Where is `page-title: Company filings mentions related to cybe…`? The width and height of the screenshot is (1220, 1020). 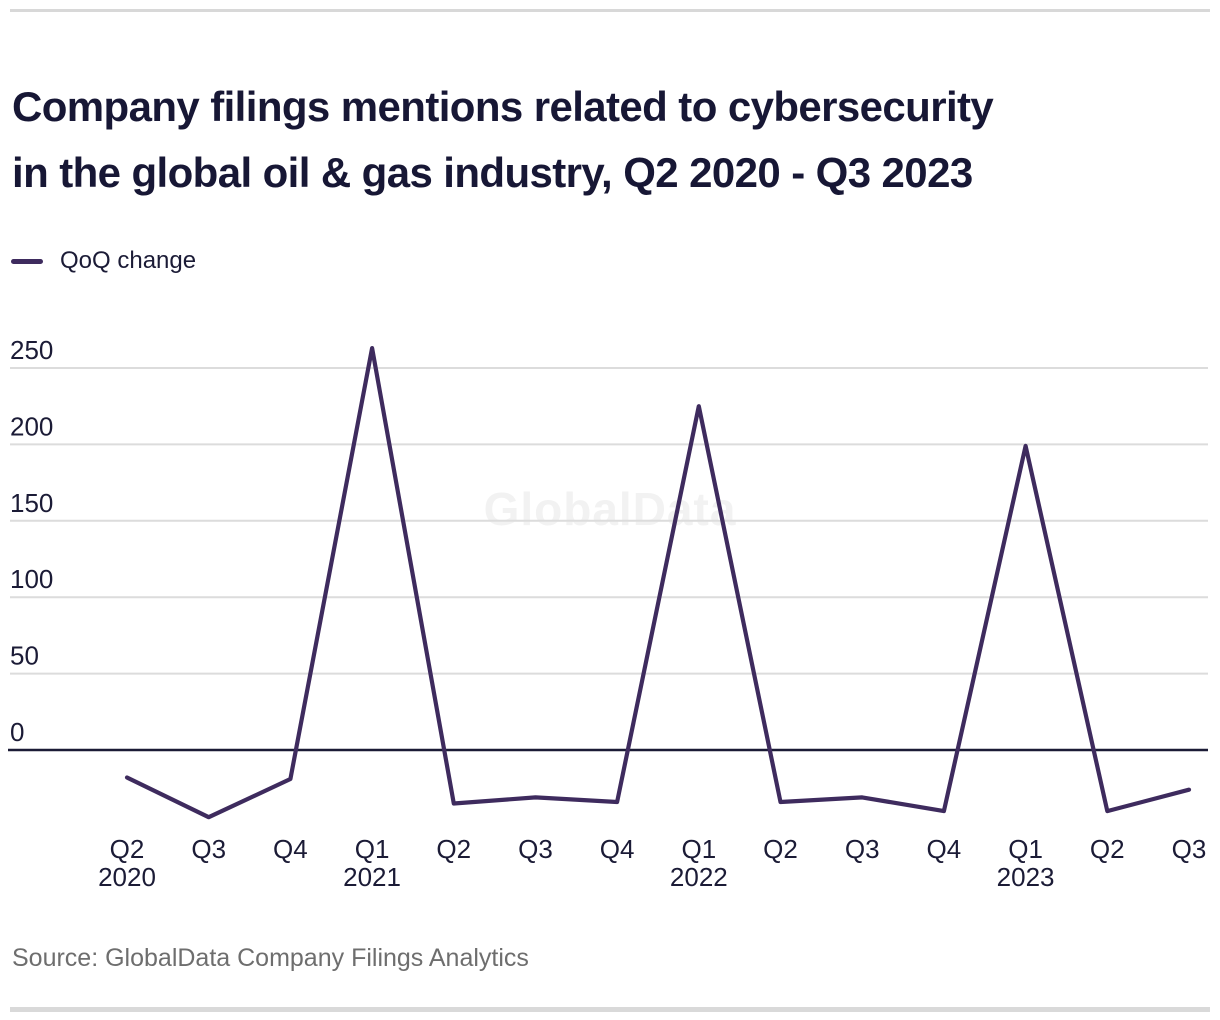
page-title: Company filings mentions related to cybe… is located at coordinates (610, 140).